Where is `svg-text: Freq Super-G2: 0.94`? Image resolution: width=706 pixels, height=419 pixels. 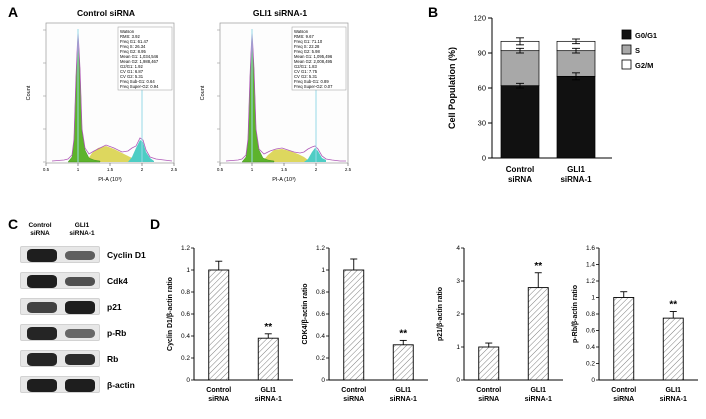
svg-text: Freq Super-G2: 0.94 is located at coordinates (139, 86).